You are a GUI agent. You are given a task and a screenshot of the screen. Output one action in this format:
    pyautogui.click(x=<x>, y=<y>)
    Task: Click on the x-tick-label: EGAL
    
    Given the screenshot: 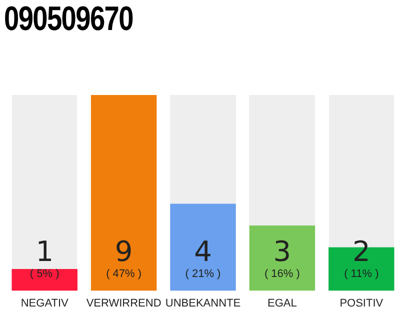 What is the action you would take?
    pyautogui.click(x=282, y=303)
    